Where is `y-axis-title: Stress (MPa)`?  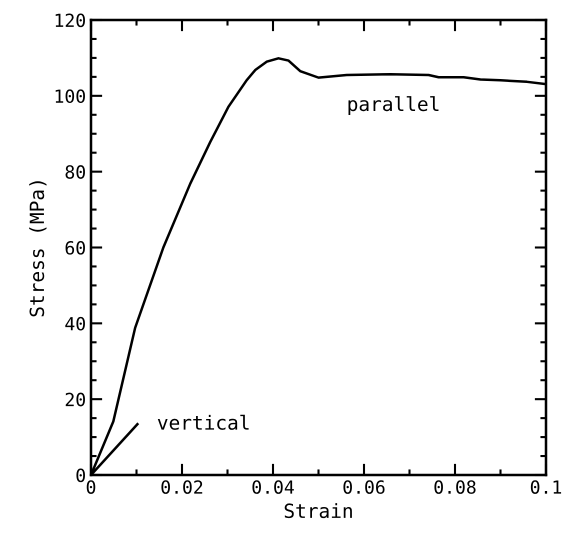 y-axis-title: Stress (MPa) is located at coordinates (37, 248).